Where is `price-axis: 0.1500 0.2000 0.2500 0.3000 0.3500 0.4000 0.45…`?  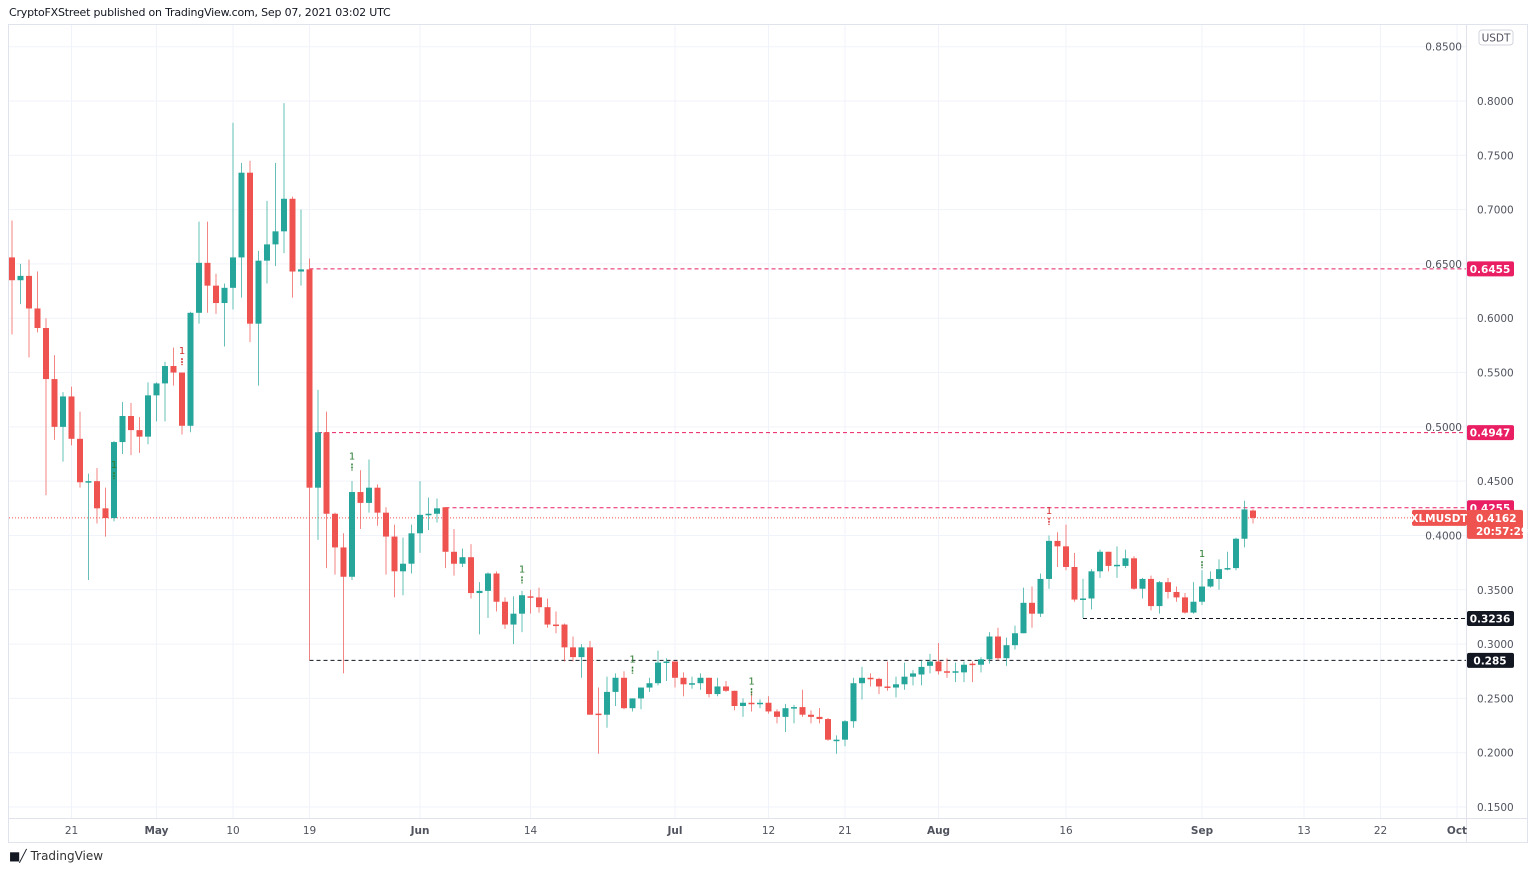 price-axis: 0.1500 0.2000 0.2500 0.3000 0.3500 0.4000 0.45… is located at coordinates (1469, 428).